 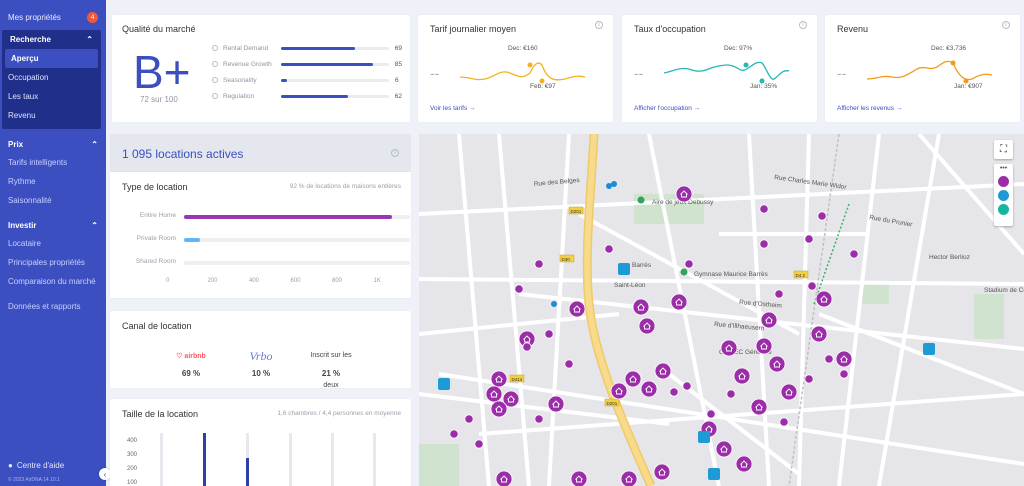 What do you see at coordinates (212, 281) in the screenshot?
I see `axis-tick-label: 200` at bounding box center [212, 281].